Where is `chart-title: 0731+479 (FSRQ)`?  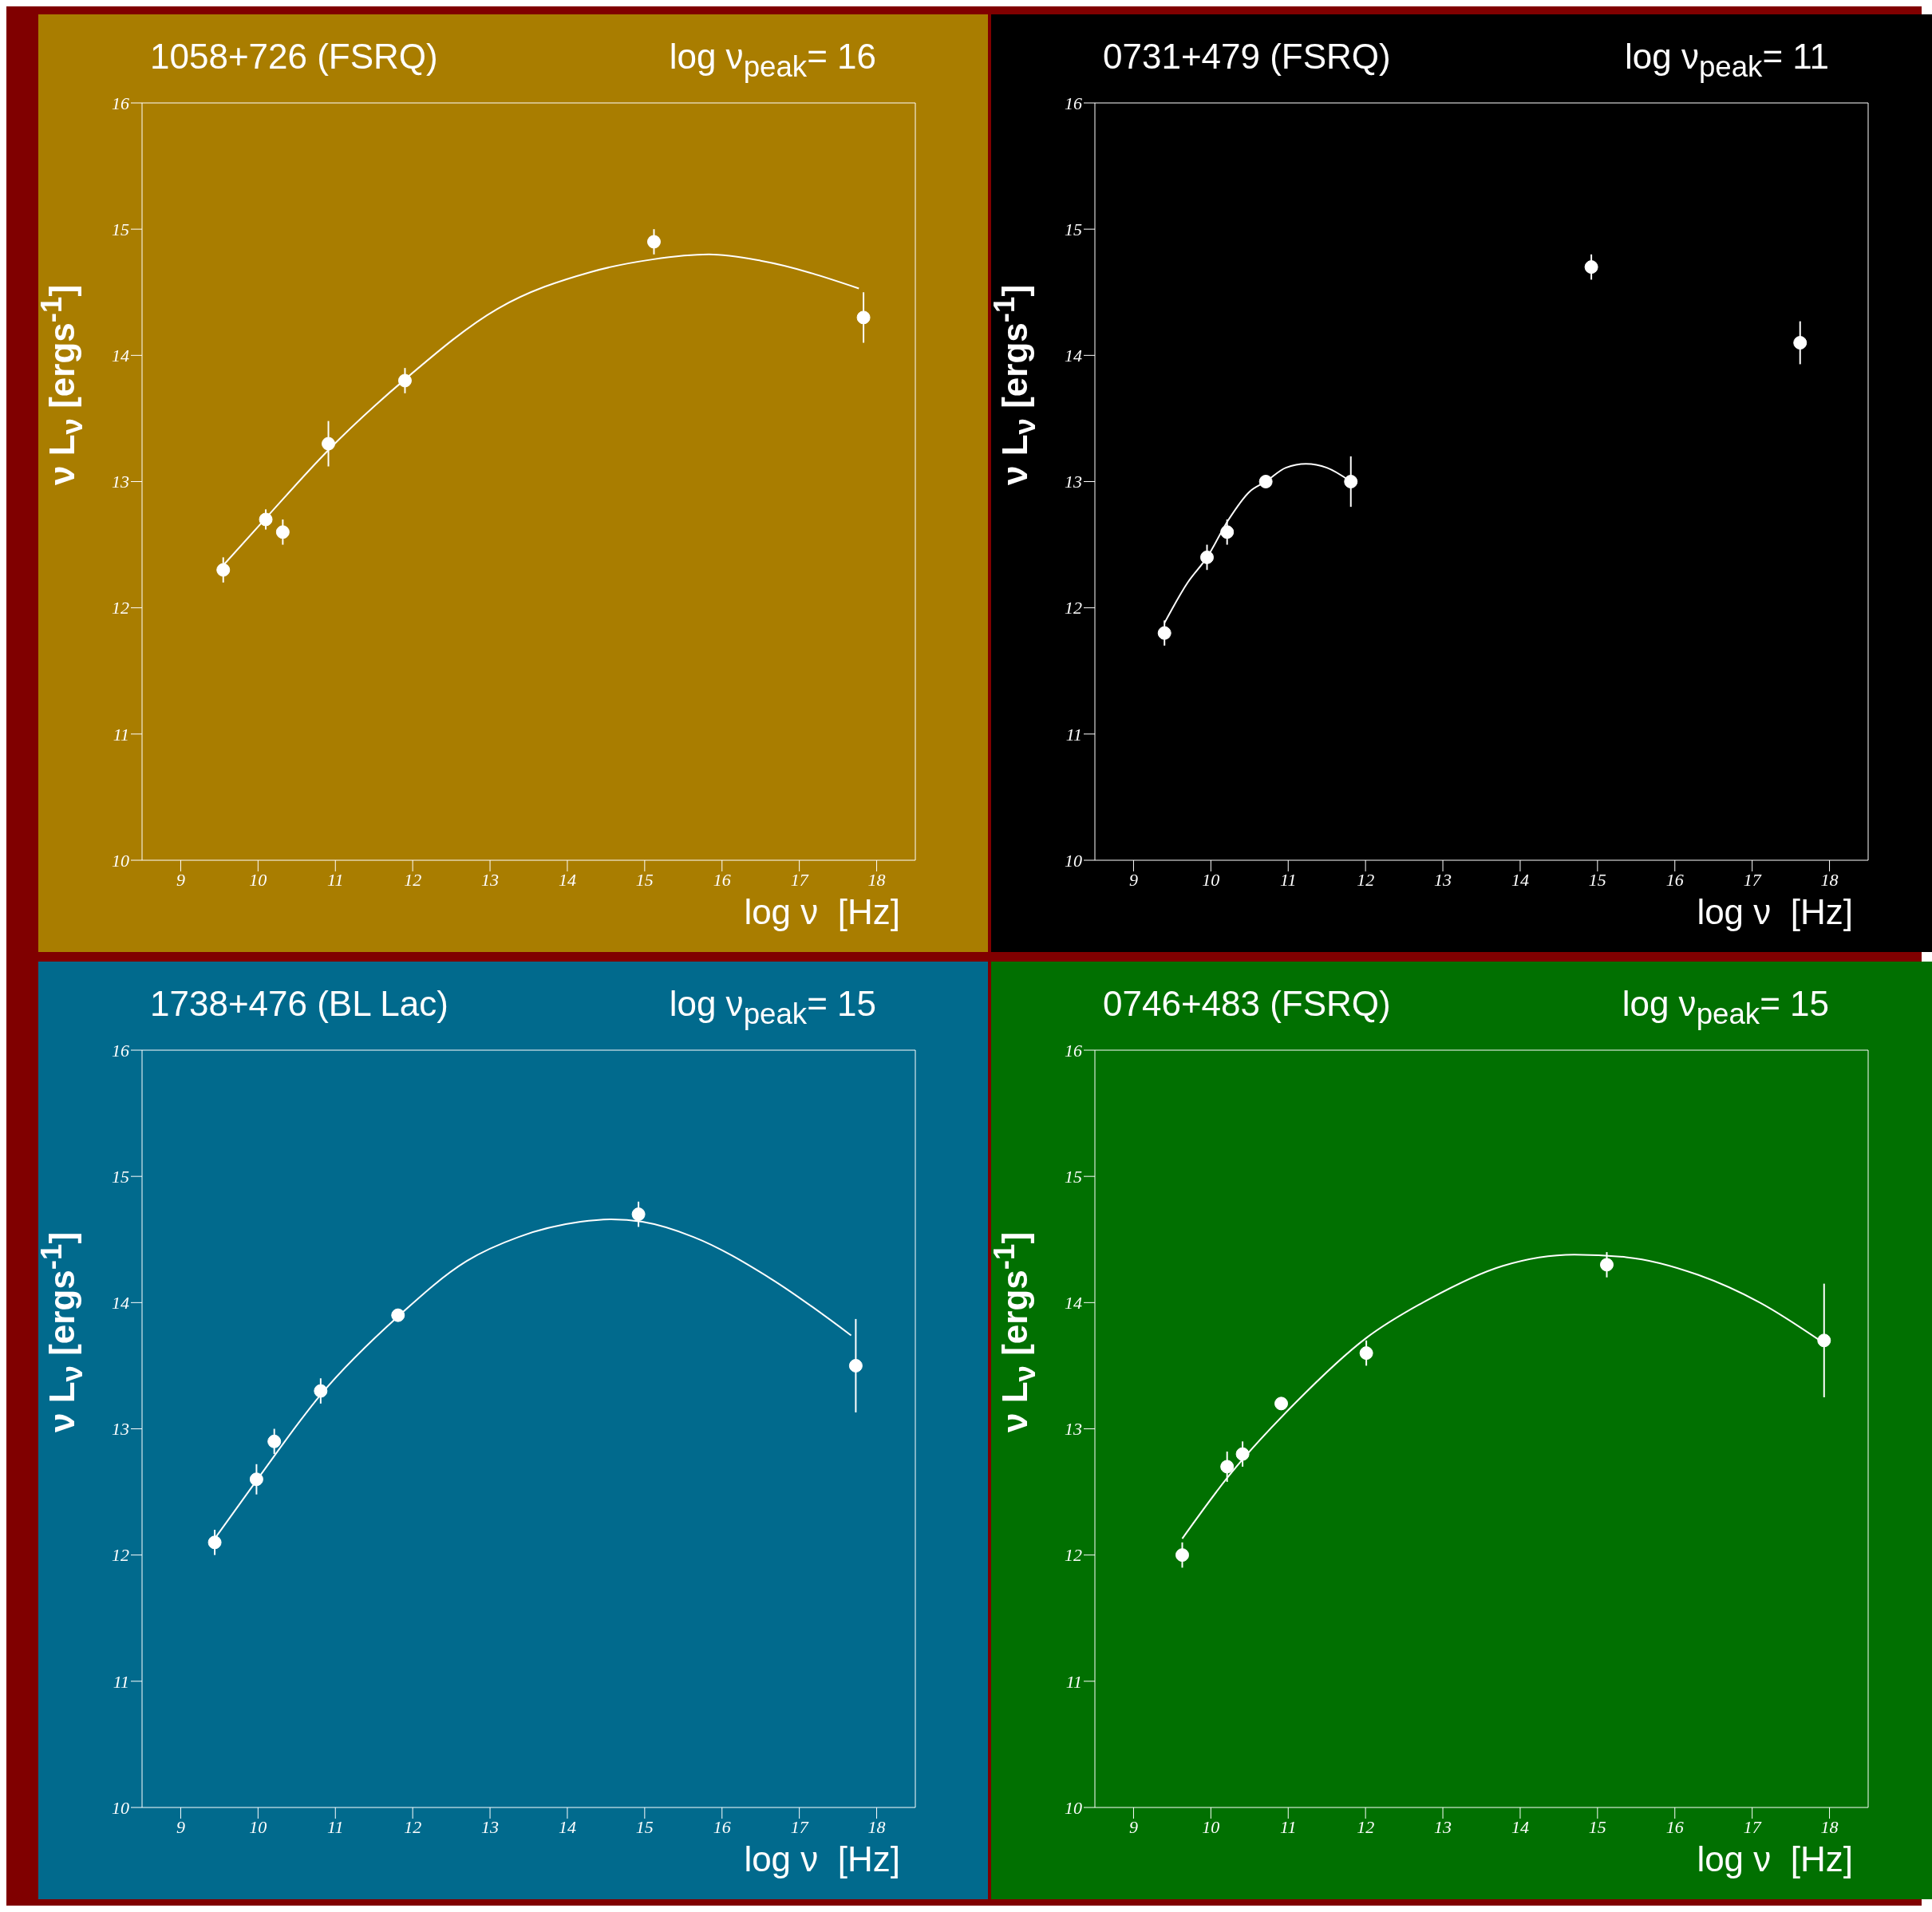 chart-title: 0731+479 (FSRQ) is located at coordinates (1247, 57).